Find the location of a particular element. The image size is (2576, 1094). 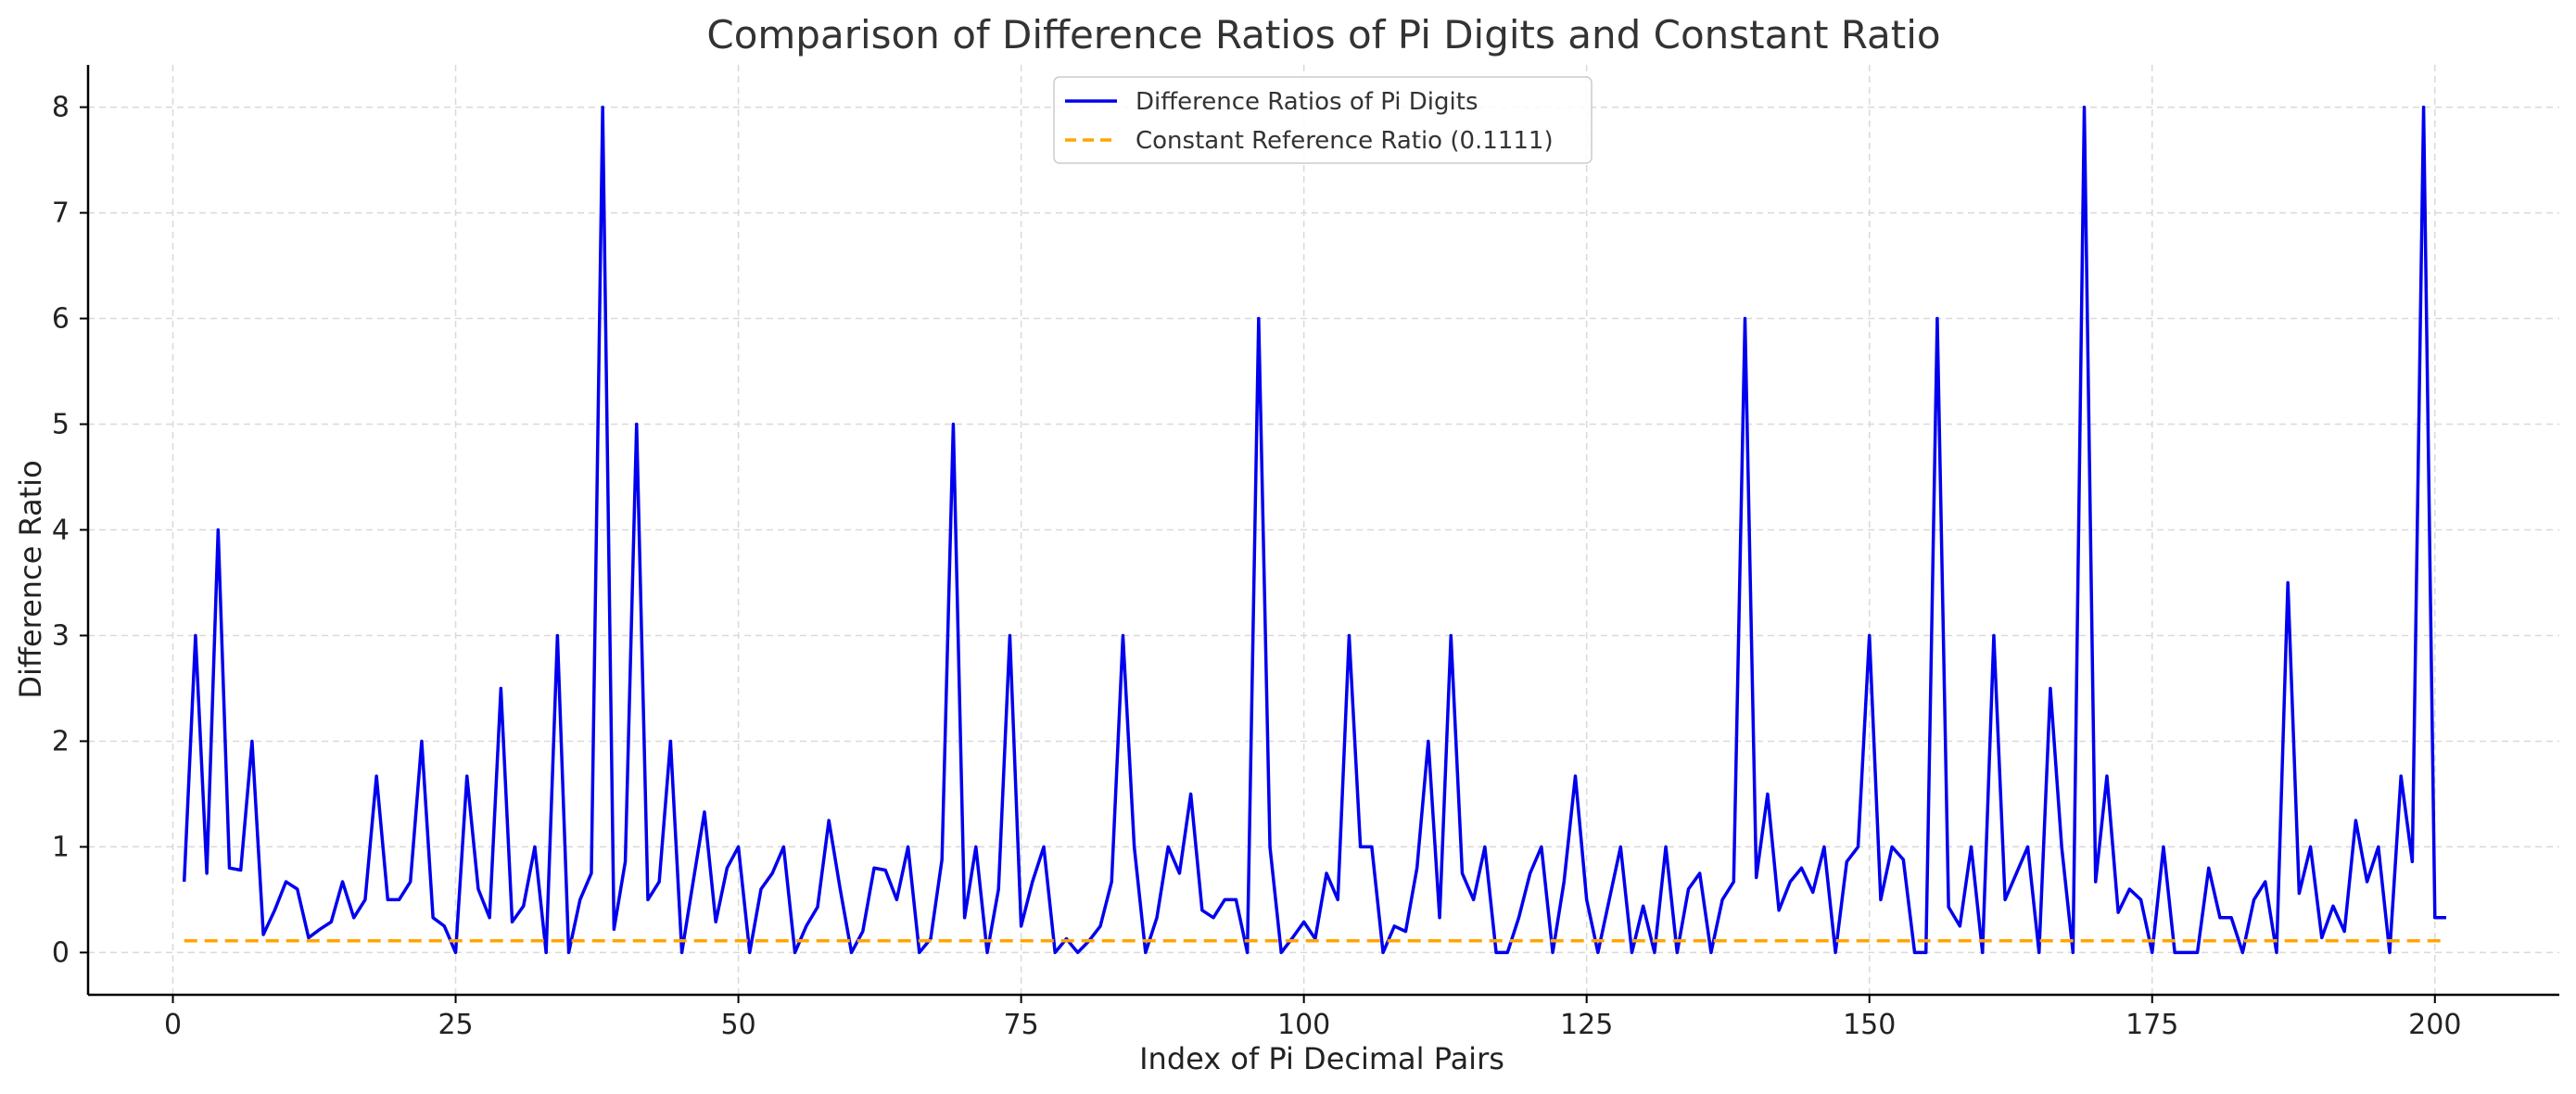

x-tick-label: 200 is located at coordinates (2434, 1025).